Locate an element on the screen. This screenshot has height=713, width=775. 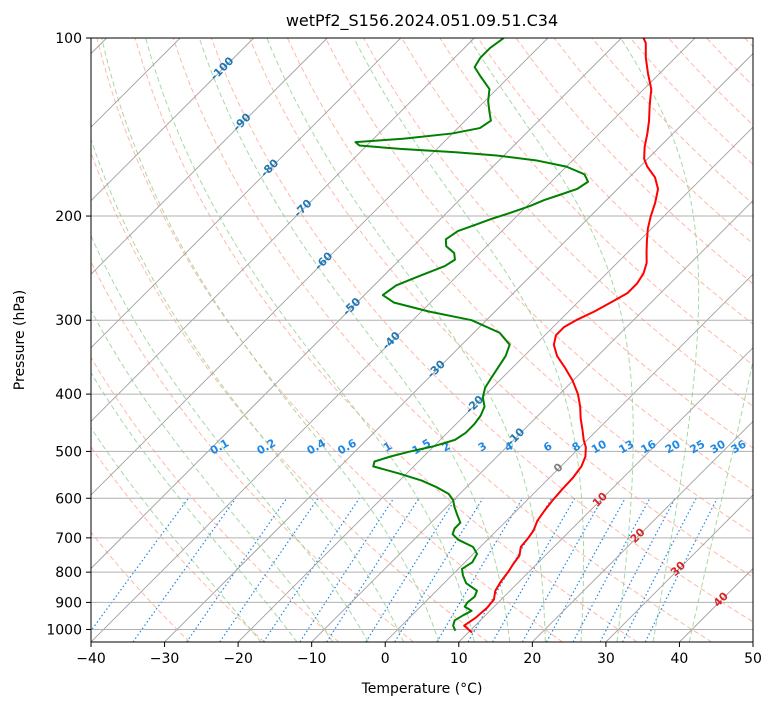
y-axis-label: Pressure (hPa) is located at coordinates (20, 340).